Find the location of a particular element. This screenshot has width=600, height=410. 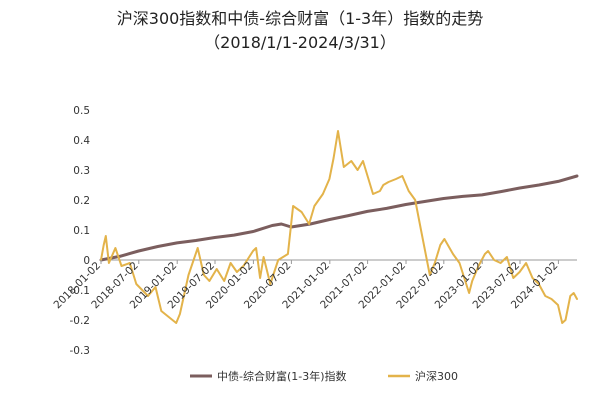

y-tick-label: 0.1 is located at coordinates (81, 231).